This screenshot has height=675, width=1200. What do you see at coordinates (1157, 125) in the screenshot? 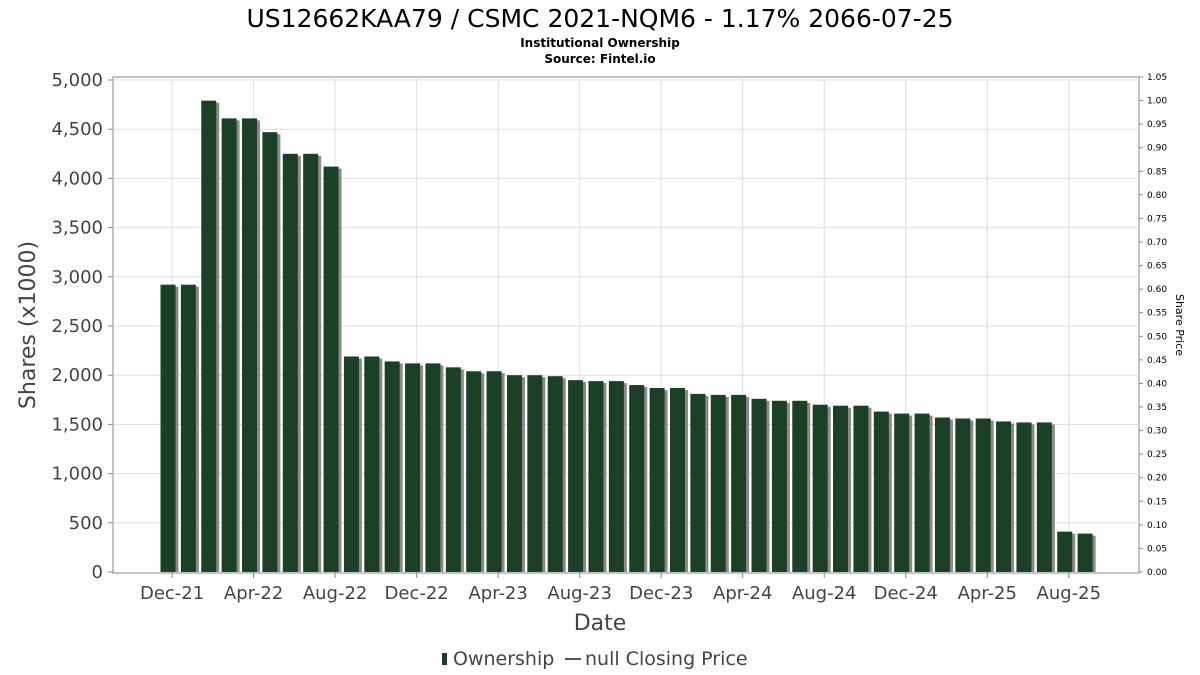
I see `y2-tick-label: 0.95` at bounding box center [1157, 125].